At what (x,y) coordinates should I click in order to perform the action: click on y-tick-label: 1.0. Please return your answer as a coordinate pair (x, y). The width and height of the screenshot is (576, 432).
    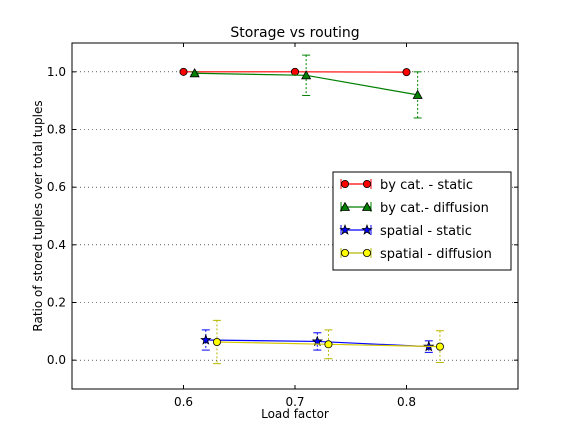
    Looking at the image, I should click on (56, 72).